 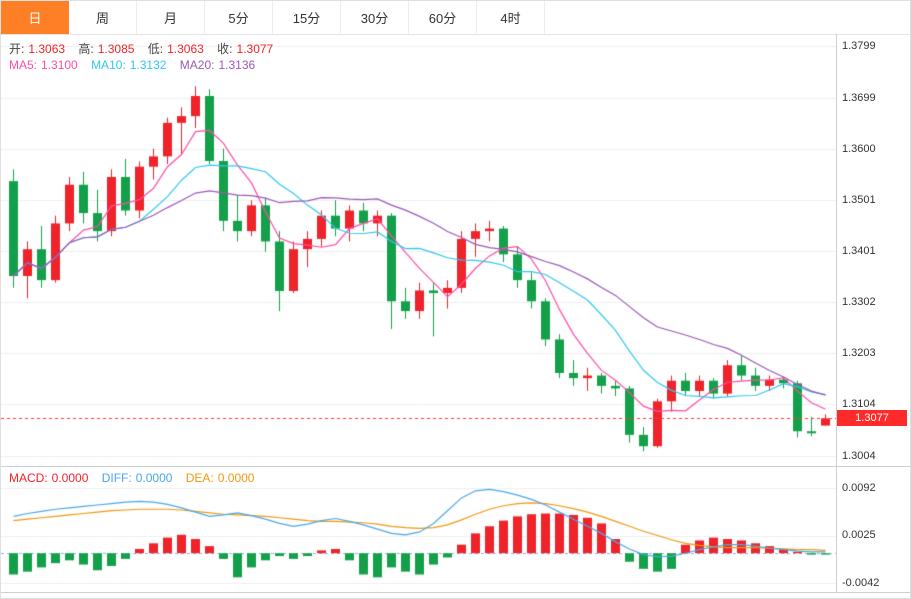 What do you see at coordinates (859, 488) in the screenshot?
I see `macd-axis-label: 0.0092` at bounding box center [859, 488].